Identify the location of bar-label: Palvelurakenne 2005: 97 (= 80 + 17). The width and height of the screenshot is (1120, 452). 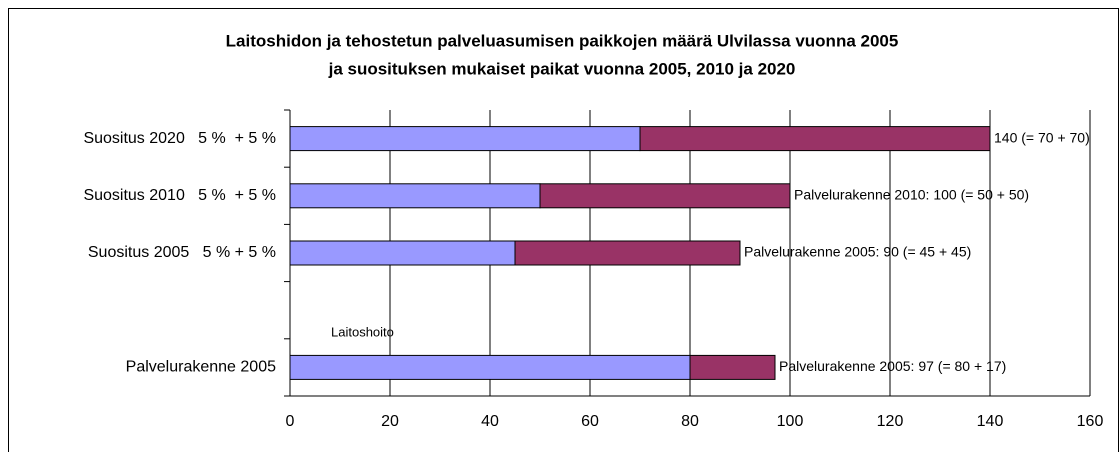
(892, 366).